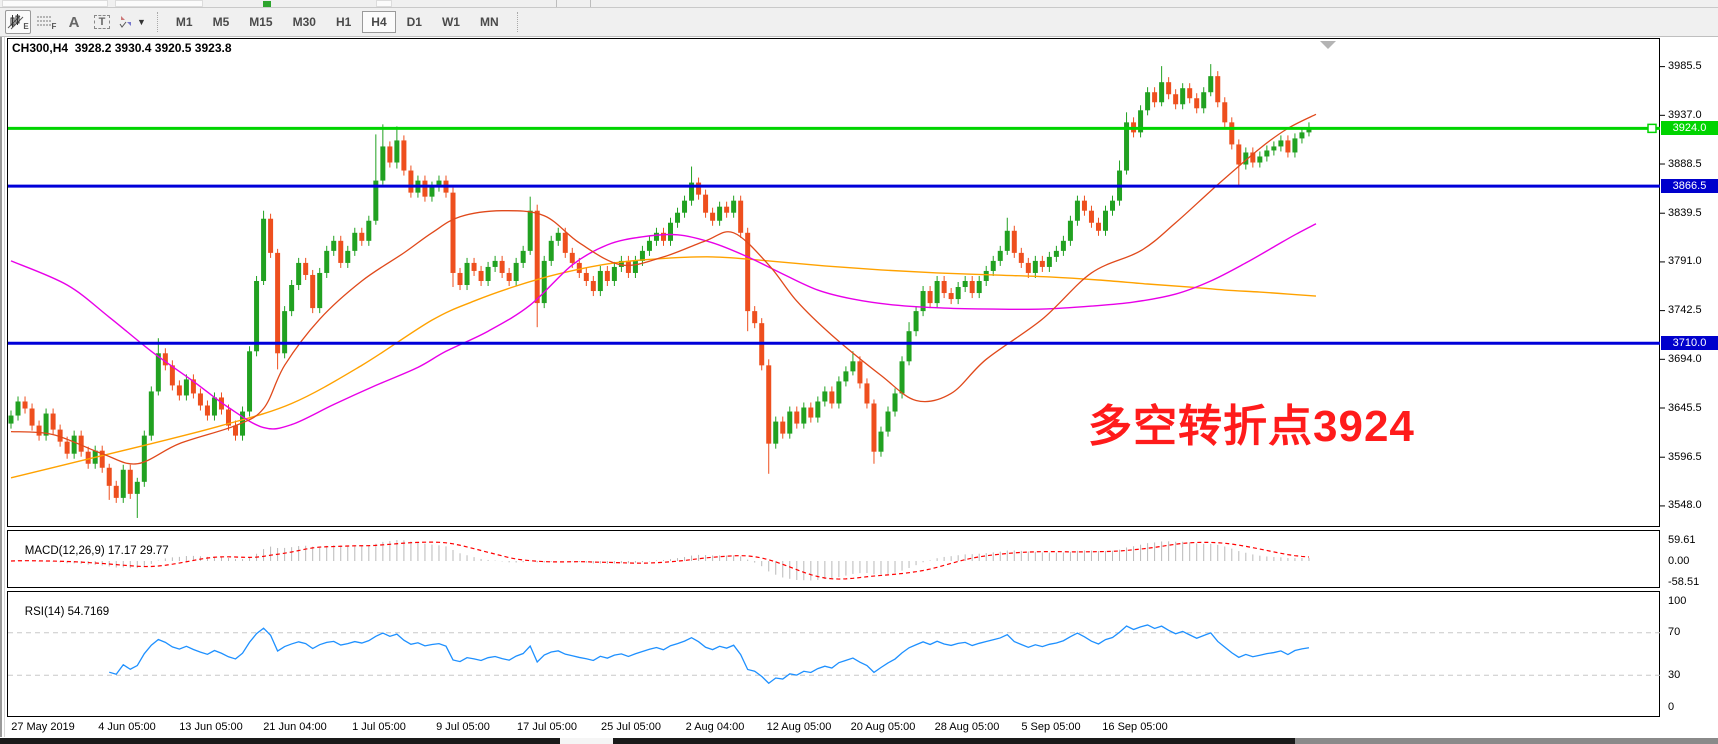 This screenshot has width=1718, height=744. Describe the element at coordinates (261, 22) in the screenshot. I see `timeframe-button-m15: M15` at that location.